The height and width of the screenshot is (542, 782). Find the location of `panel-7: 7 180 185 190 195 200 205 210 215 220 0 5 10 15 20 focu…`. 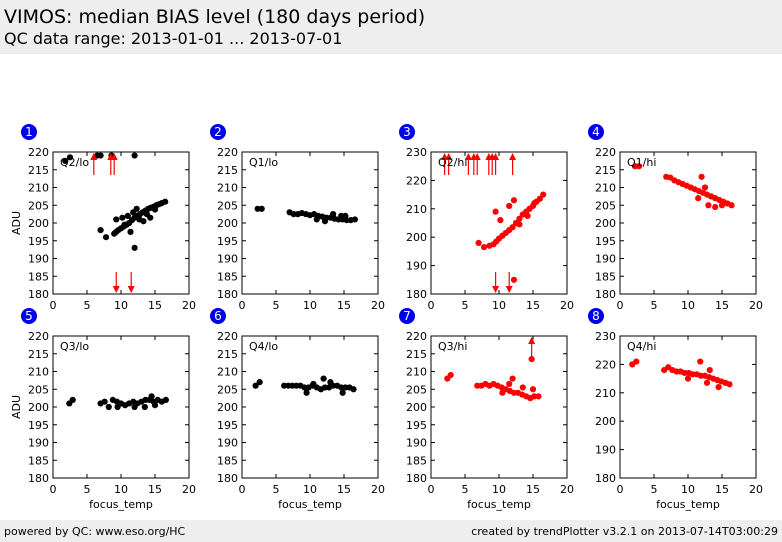

panel-7: 7 180 185 190 195 200 205 210 215 220 0 5 10 15 20 focu… is located at coordinates (486, 409).